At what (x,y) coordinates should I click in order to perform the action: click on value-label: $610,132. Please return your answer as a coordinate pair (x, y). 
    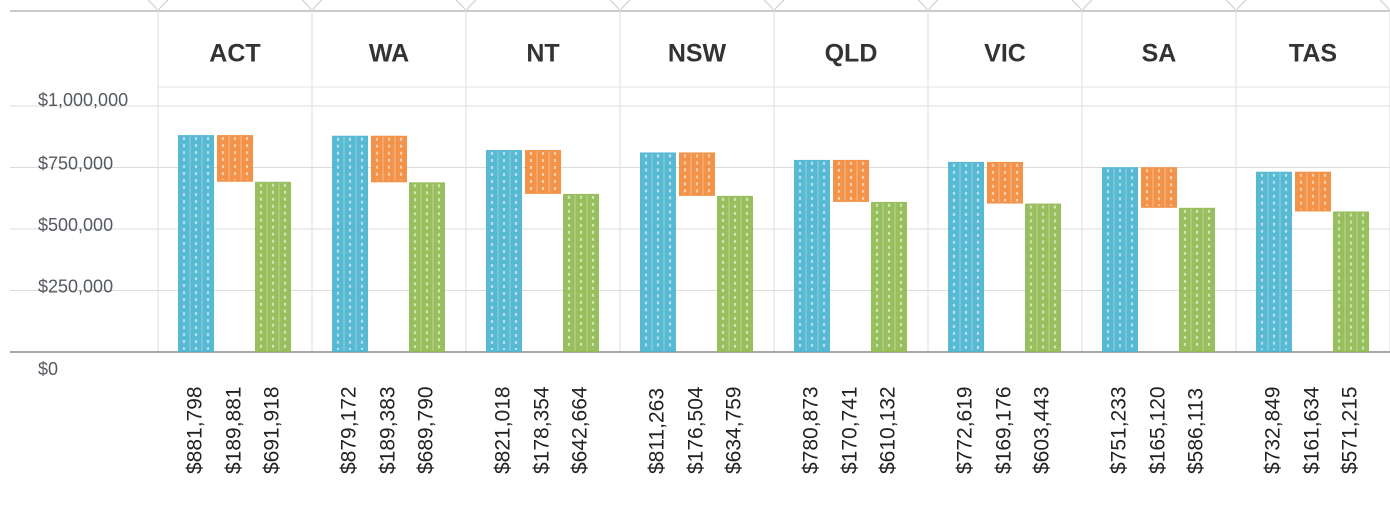
    Looking at the image, I should click on (888, 430).